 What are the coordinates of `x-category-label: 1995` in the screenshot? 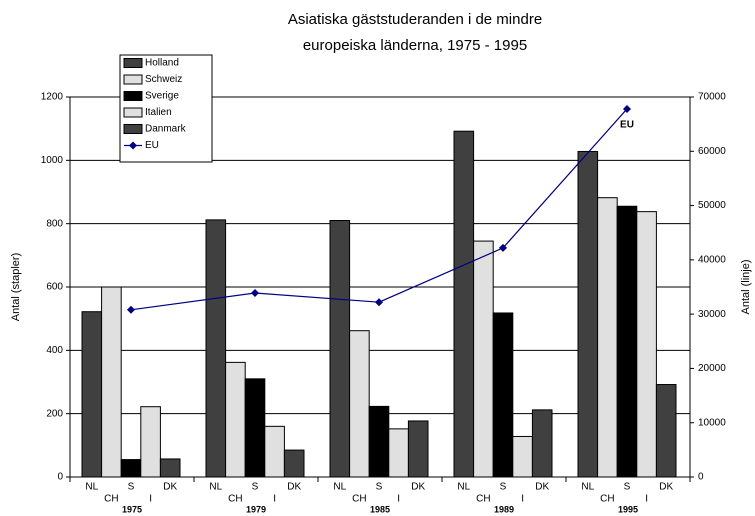 It's located at (628, 509).